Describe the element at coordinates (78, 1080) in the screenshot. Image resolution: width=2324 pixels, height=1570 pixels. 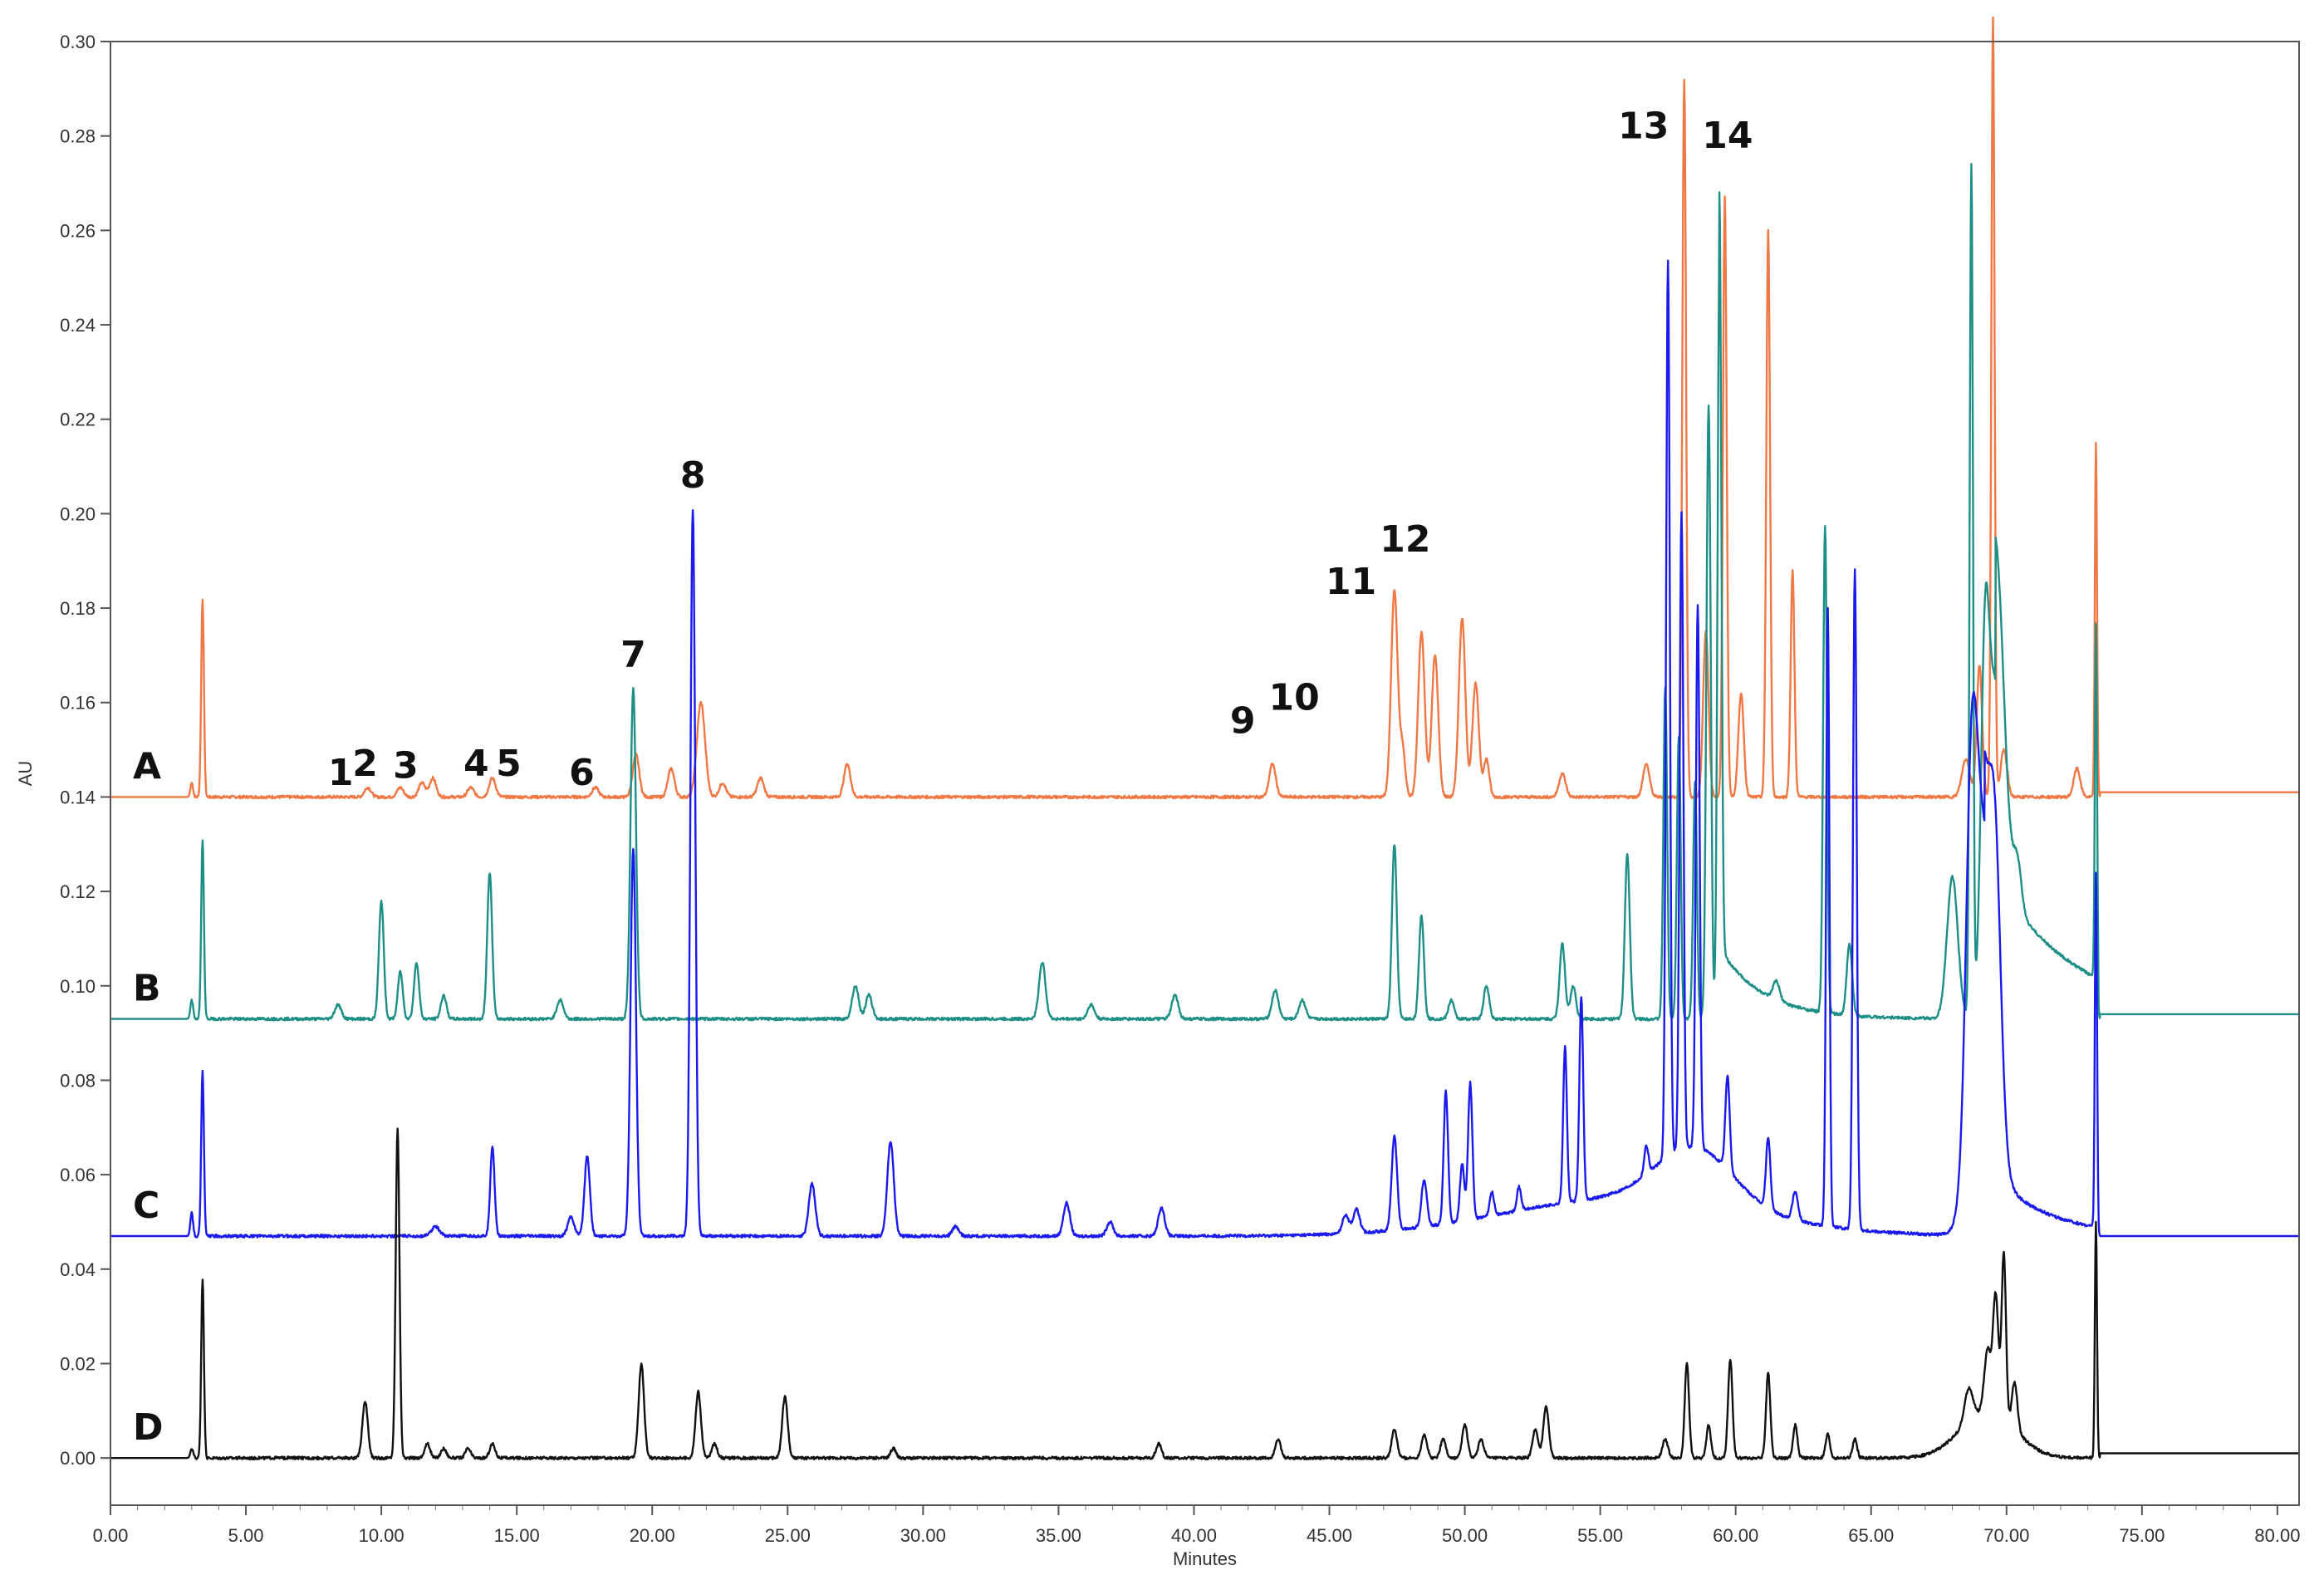
I see `y-tick-label: 0.08` at that location.